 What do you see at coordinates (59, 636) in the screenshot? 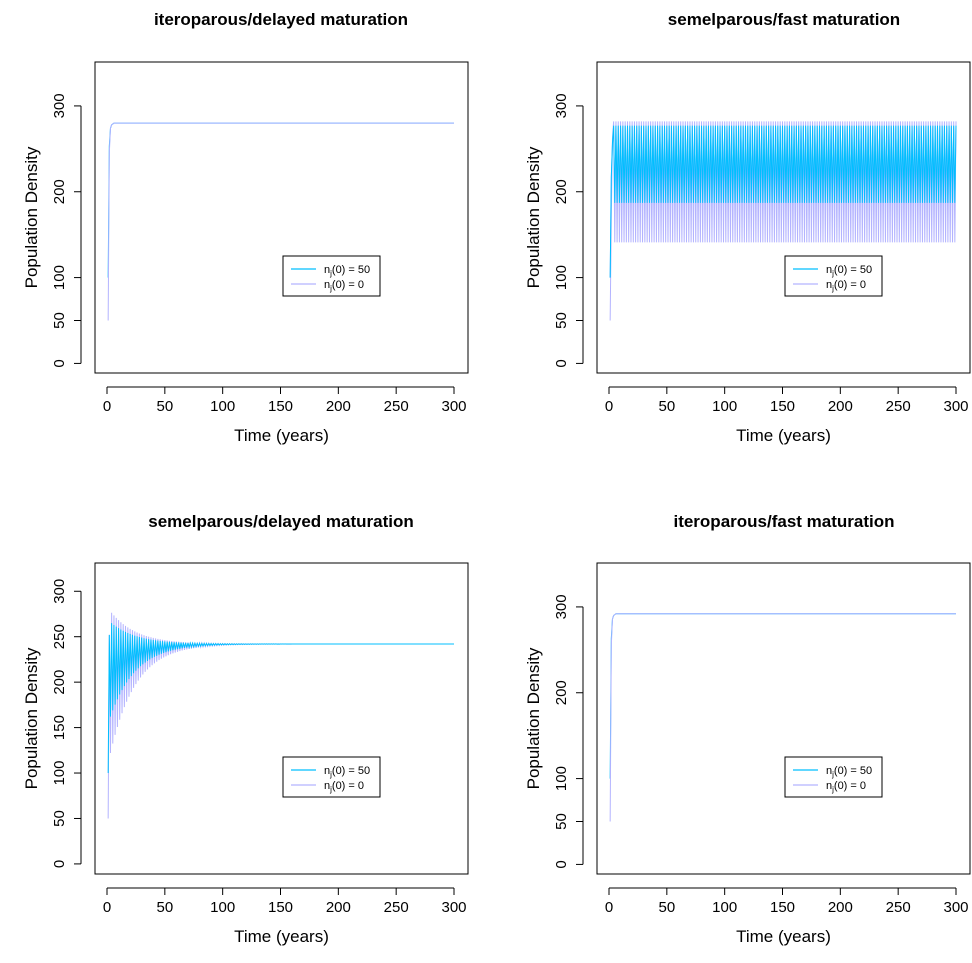
I see `y-tick-label: 250` at bounding box center [59, 636].